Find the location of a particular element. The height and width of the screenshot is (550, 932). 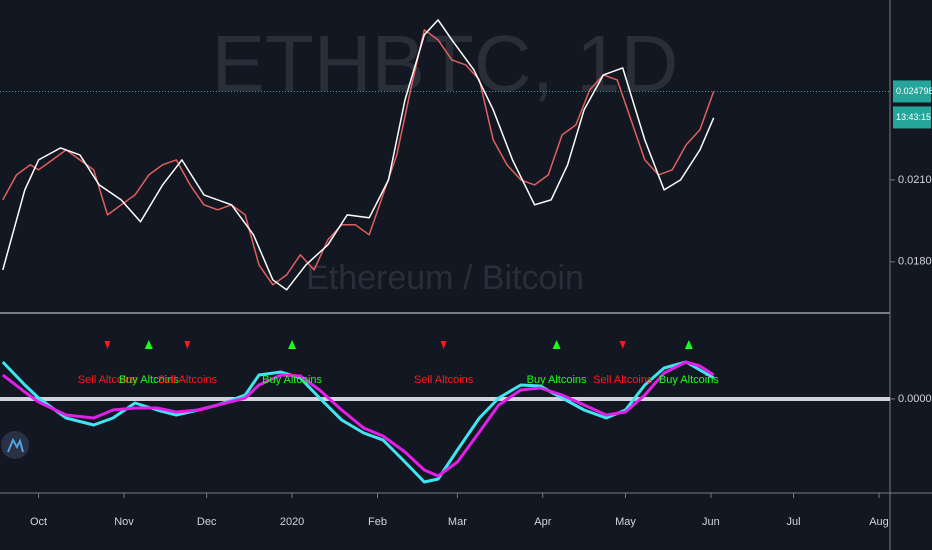

countdown: 13:43:15 is located at coordinates (913, 117).